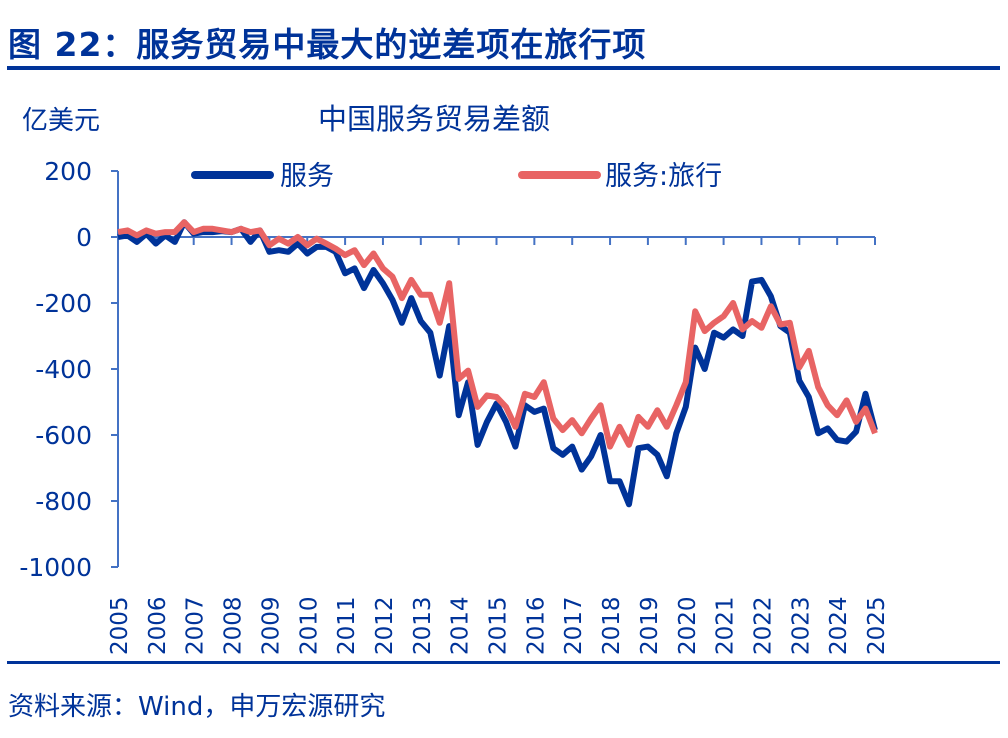  What do you see at coordinates (68, 171) in the screenshot?
I see `y-tick-label: 200` at bounding box center [68, 171].